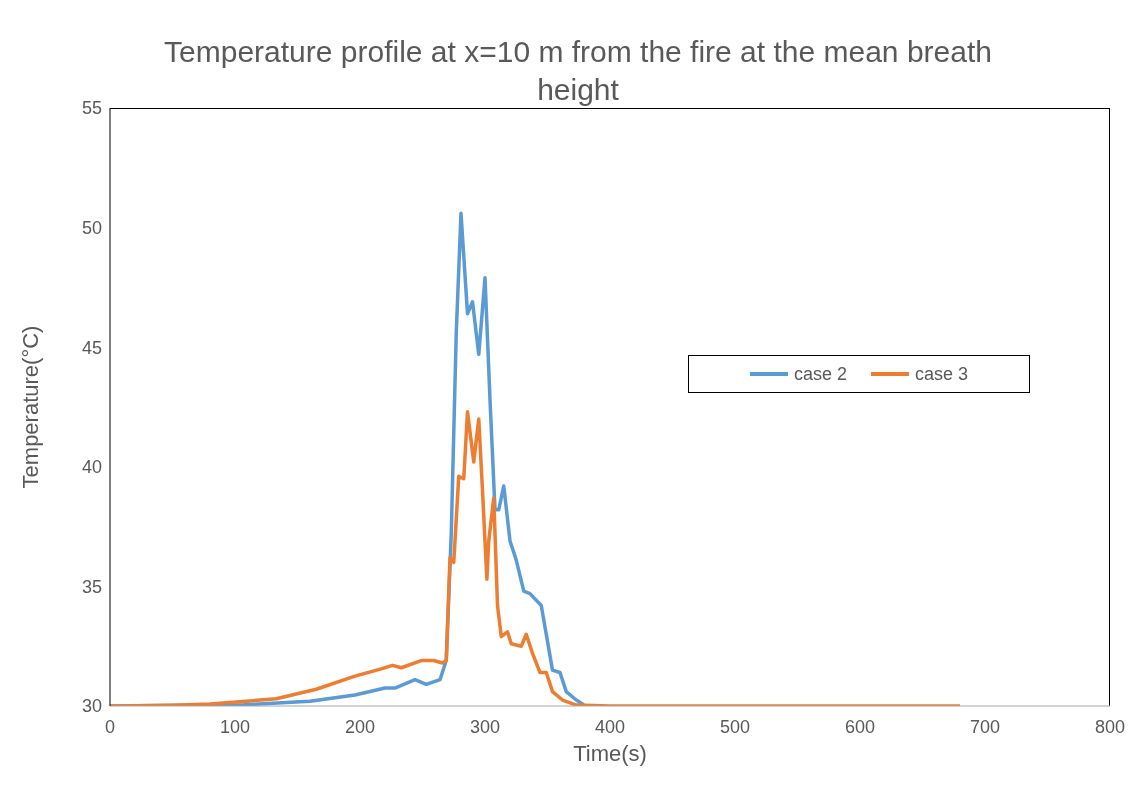 This screenshot has height=789, width=1132. Describe the element at coordinates (735, 726) in the screenshot. I see `x-tick-label: 500` at that location.